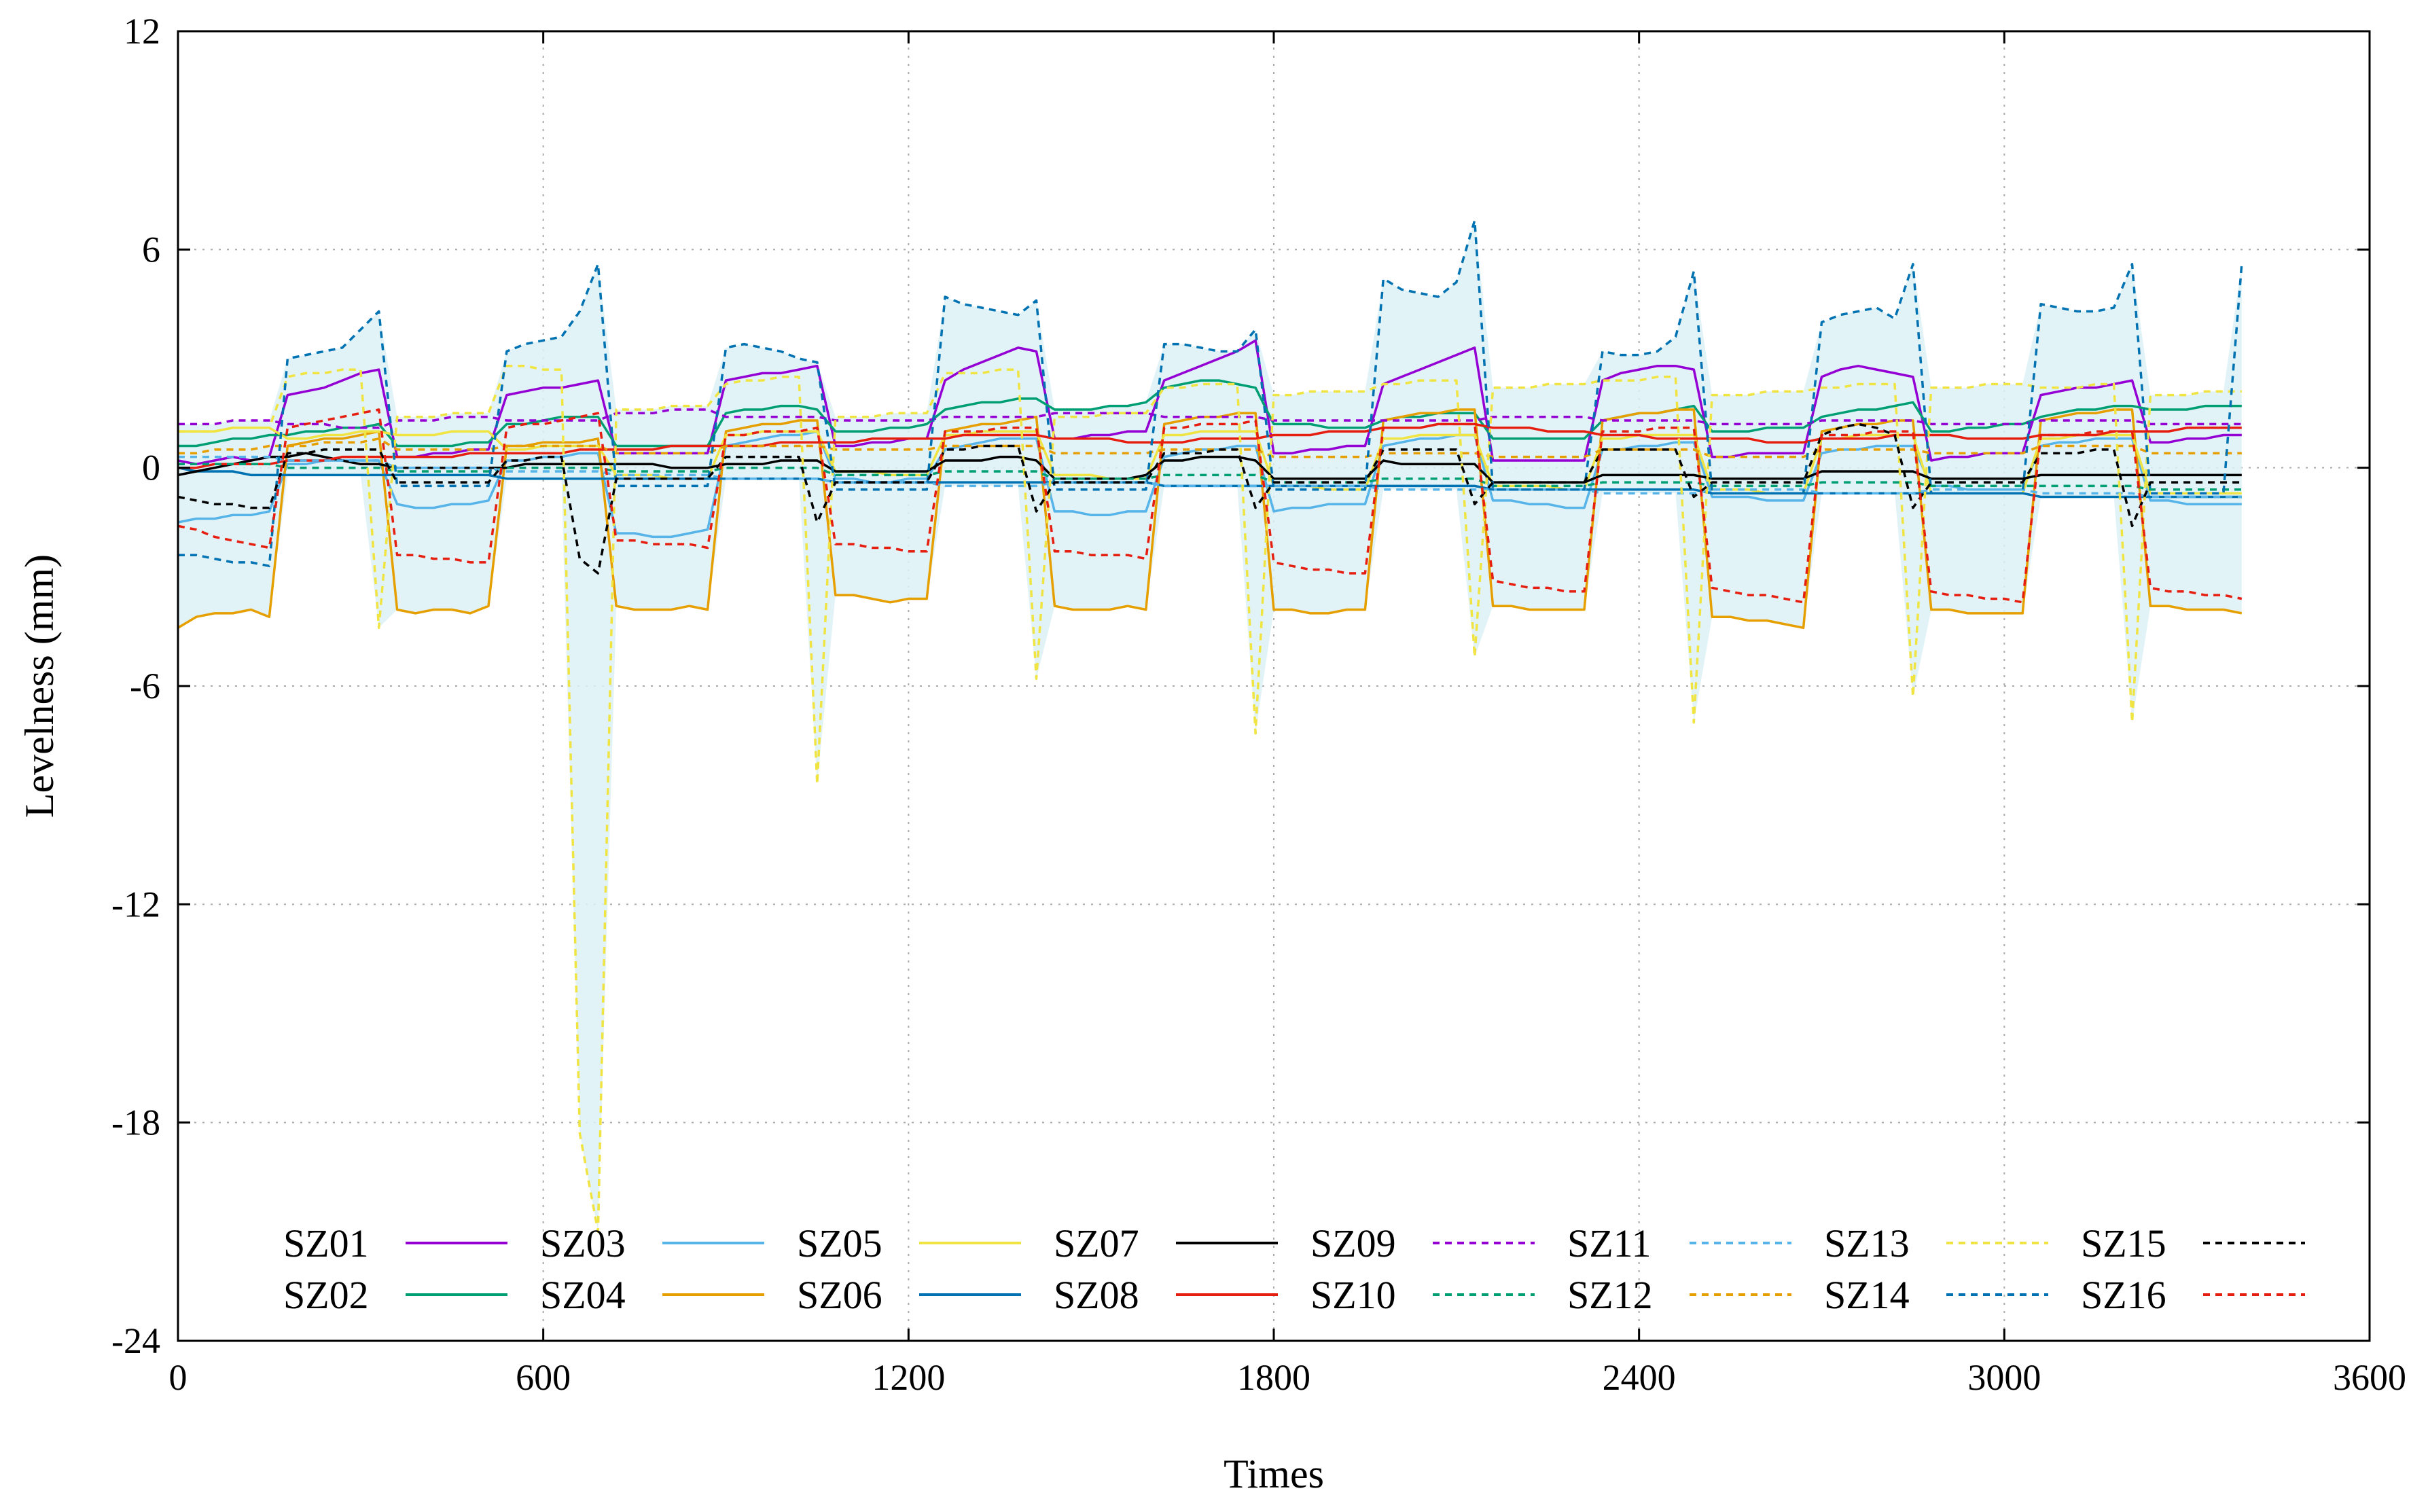 Image resolution: width=2428 pixels, height=1512 pixels. Describe the element at coordinates (840, 1295) in the screenshot. I see `legend-label: SZ06` at that location.